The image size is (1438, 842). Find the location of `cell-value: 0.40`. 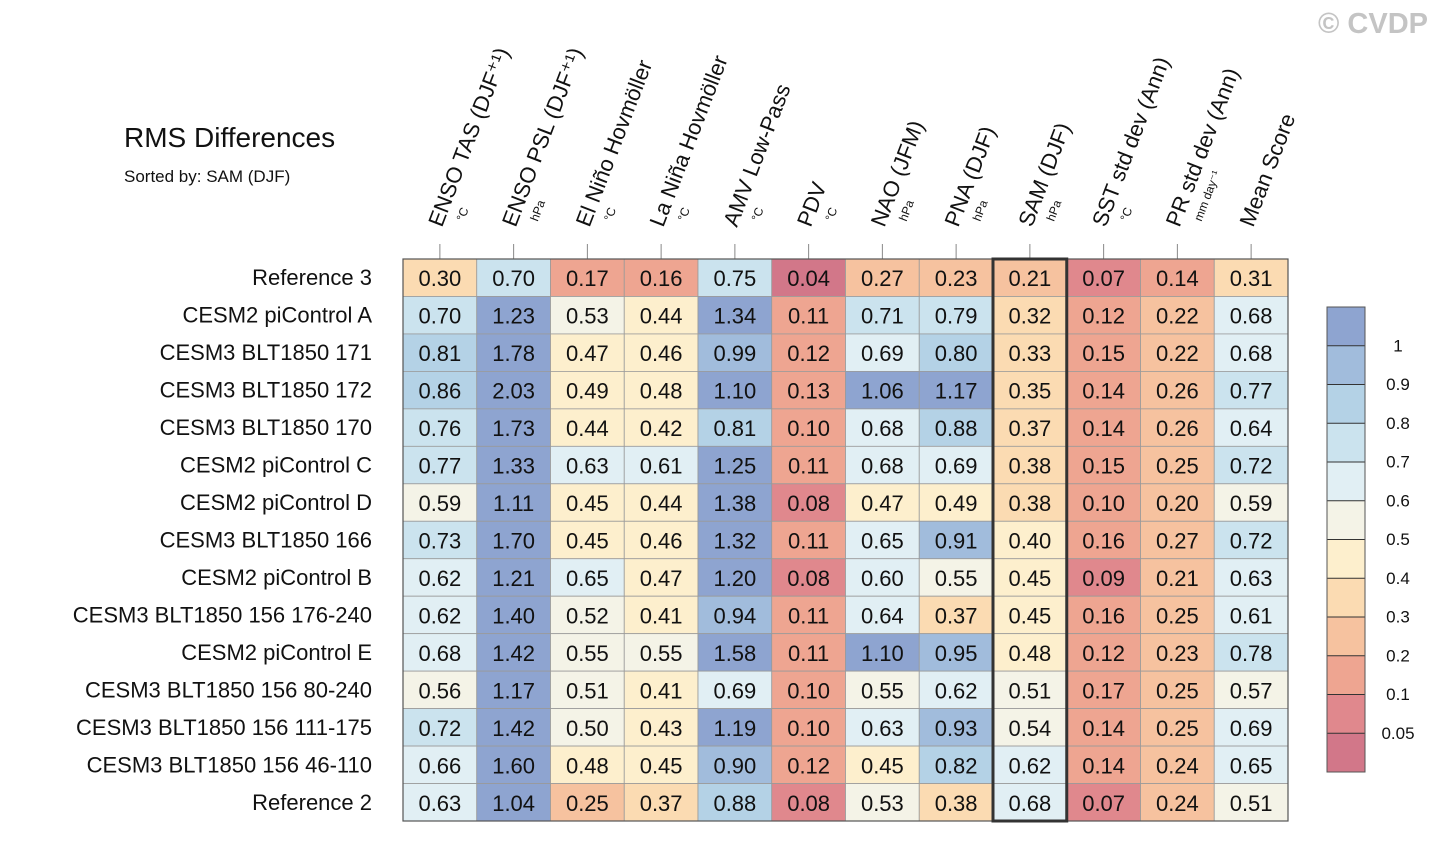

cell-value: 0.40 is located at coordinates (1029, 541).